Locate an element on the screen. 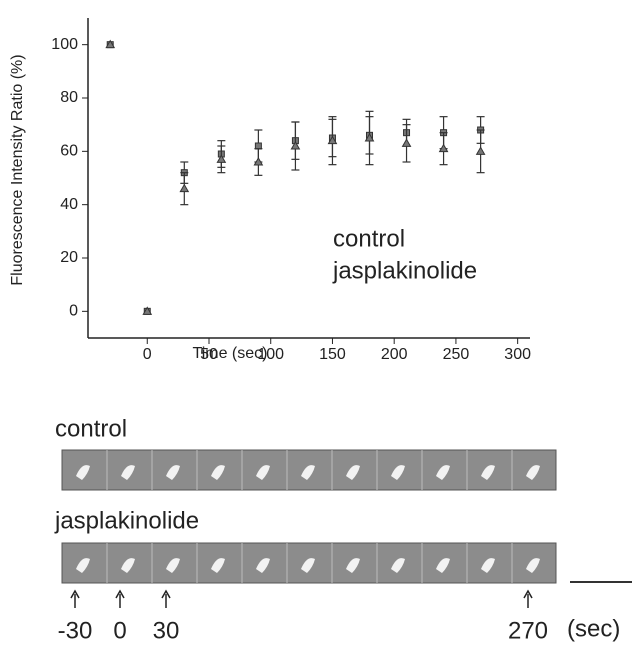 This screenshot has height=649, width=639. y-tick-label: 20 is located at coordinates (69, 257).